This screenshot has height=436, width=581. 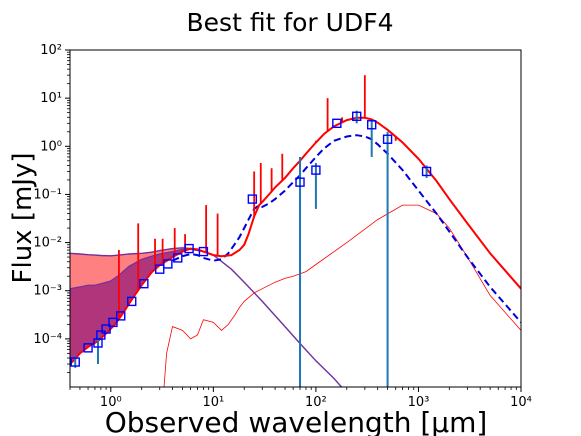 What do you see at coordinates (51, 50) in the screenshot?
I see `y-tick-label: 10²` at bounding box center [51, 50].